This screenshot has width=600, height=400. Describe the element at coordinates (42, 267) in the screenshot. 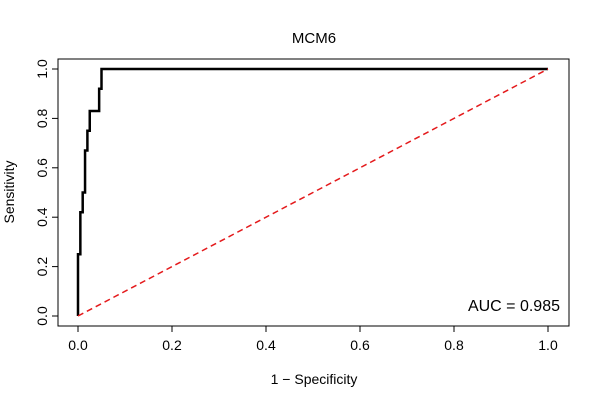

I see `y-tick-label: 0.2` at that location.